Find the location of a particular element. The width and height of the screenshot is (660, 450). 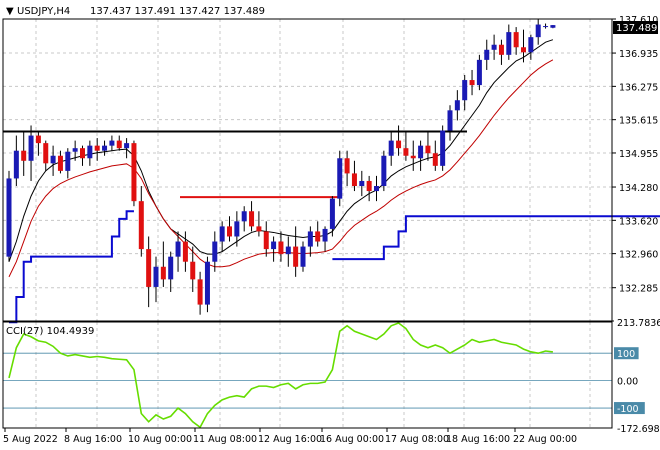

cci-tick-label: 0.00 is located at coordinates (627, 382).